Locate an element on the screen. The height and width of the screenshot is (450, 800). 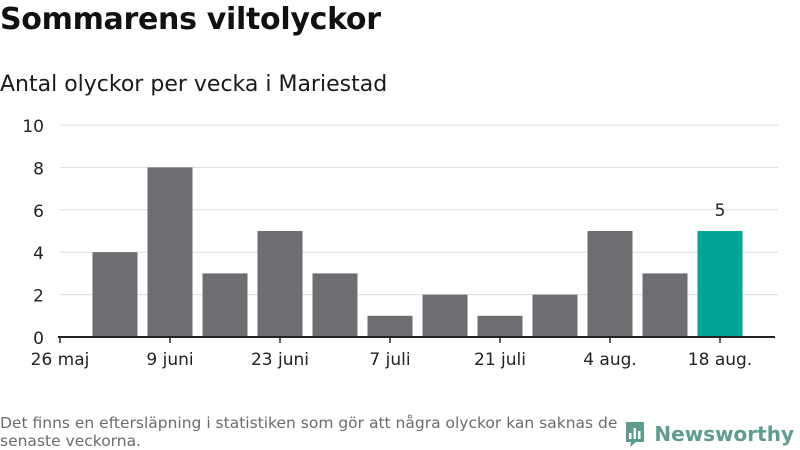
y-axis: 0 2 4 6 8 10 is located at coordinates (33, 233).